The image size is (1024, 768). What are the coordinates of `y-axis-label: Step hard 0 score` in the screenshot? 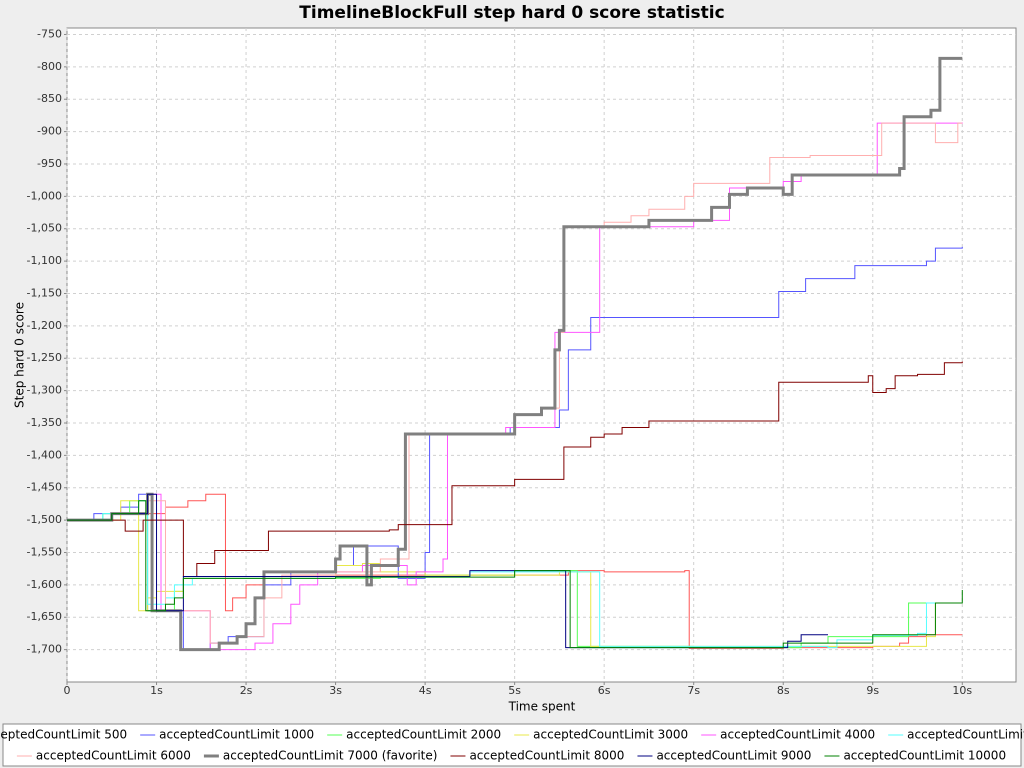 It's located at (20, 355).